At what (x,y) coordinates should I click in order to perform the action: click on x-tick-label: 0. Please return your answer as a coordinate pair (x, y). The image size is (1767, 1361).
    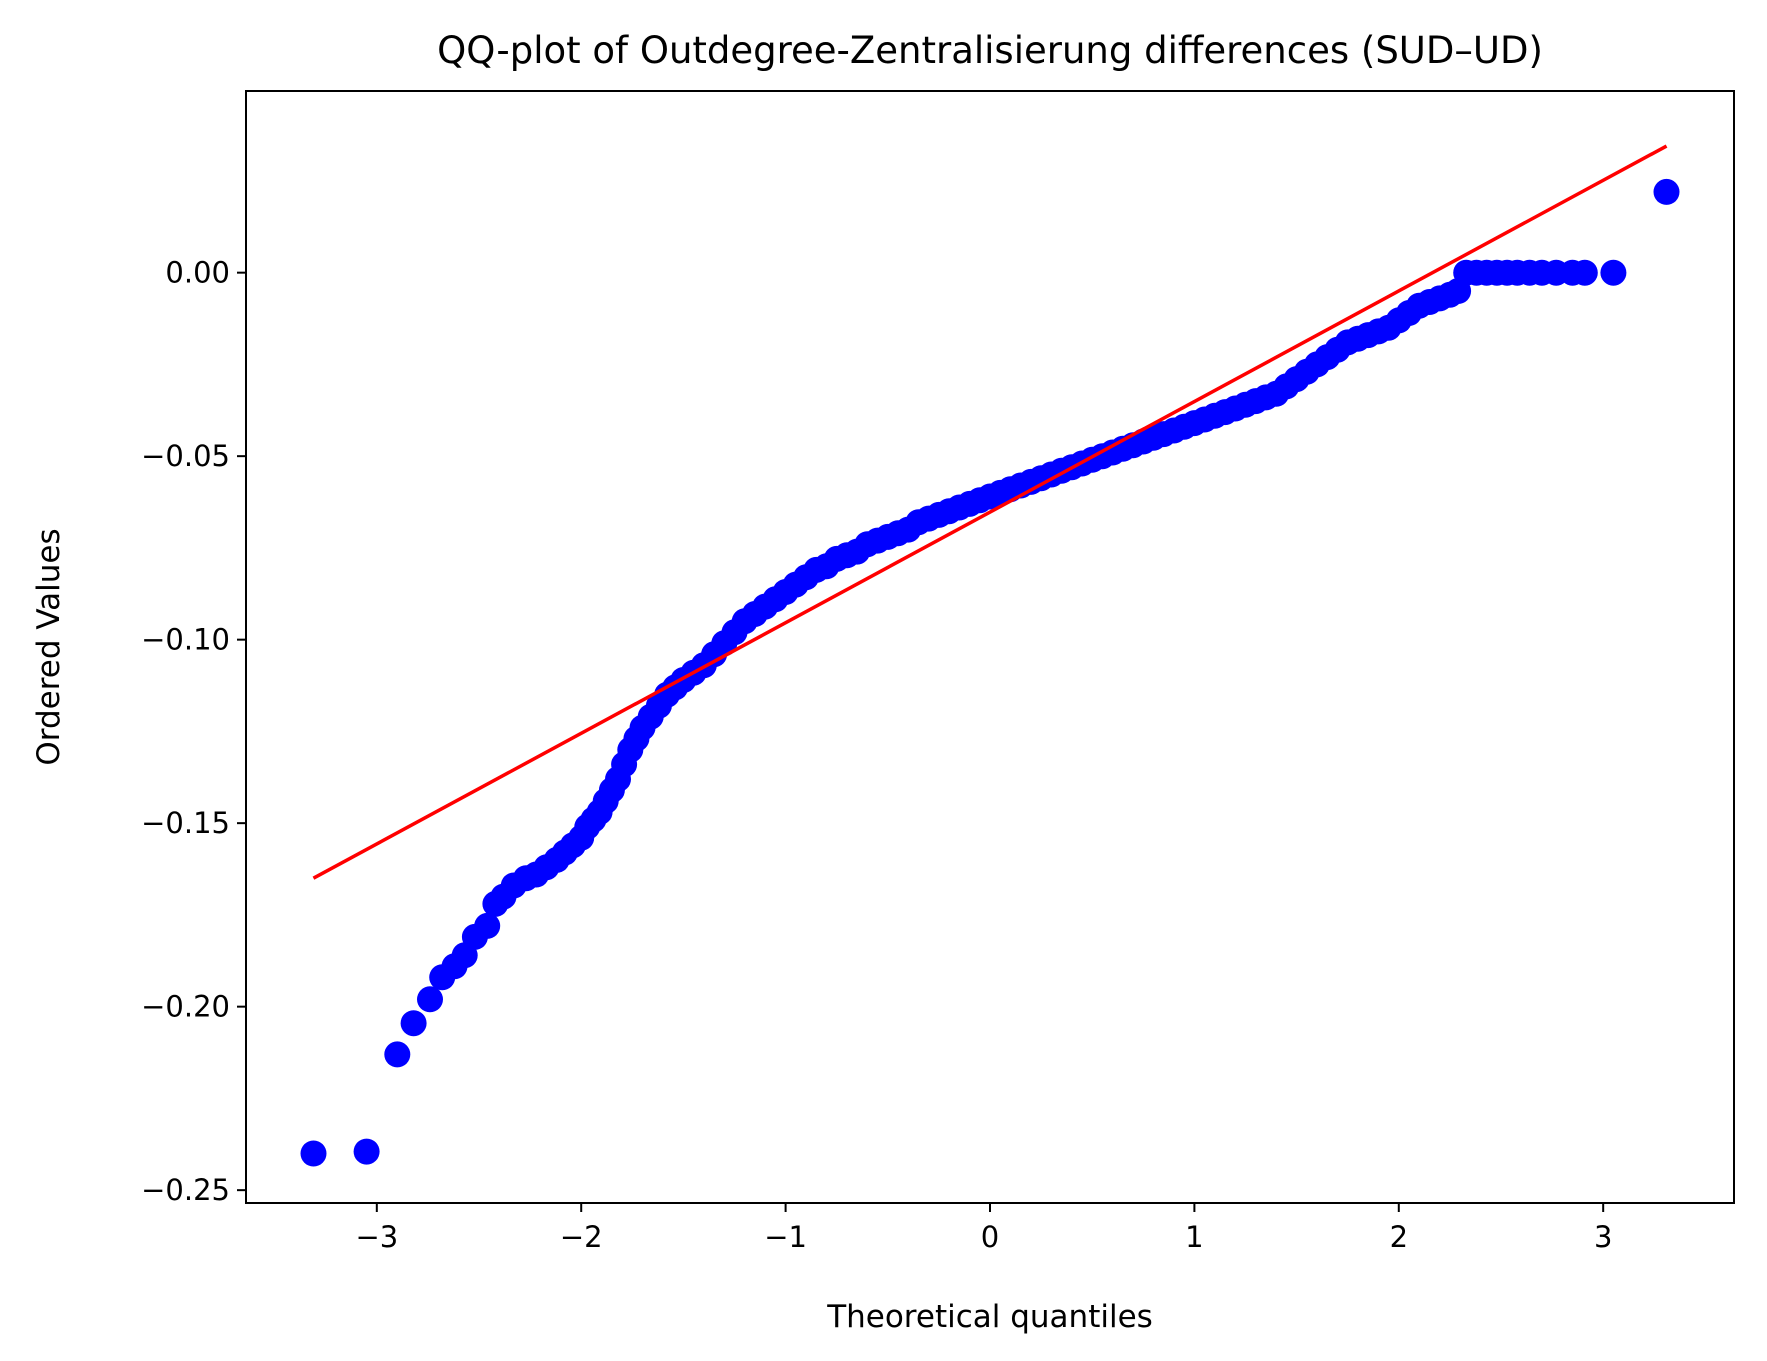
    Looking at the image, I should click on (990, 1237).